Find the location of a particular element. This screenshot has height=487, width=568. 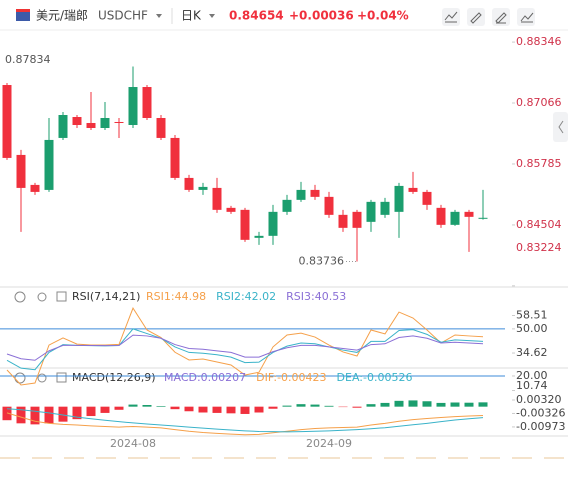

y-tick-label: 58.51 is located at coordinates (532, 315).